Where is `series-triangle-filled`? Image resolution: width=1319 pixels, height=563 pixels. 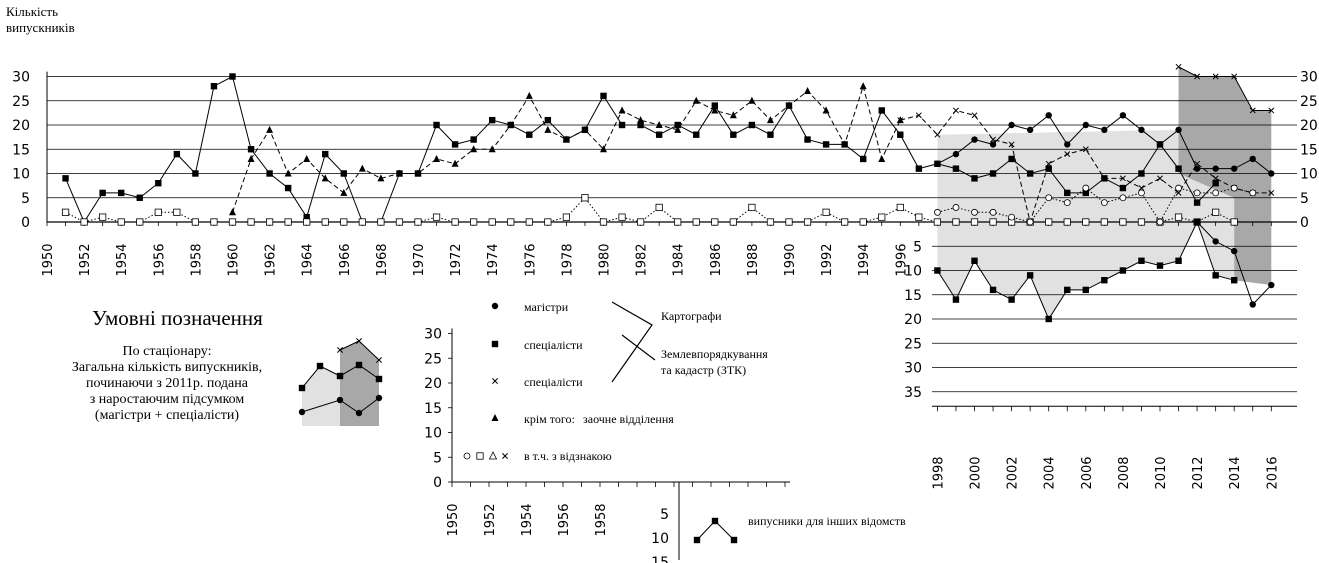 series-triangle-filled is located at coordinates (566, 149).